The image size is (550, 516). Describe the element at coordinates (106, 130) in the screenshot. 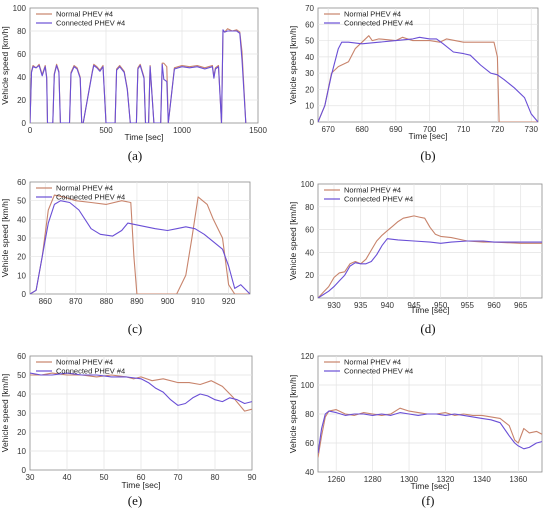

I see `x-tick-label: 500` at that location.